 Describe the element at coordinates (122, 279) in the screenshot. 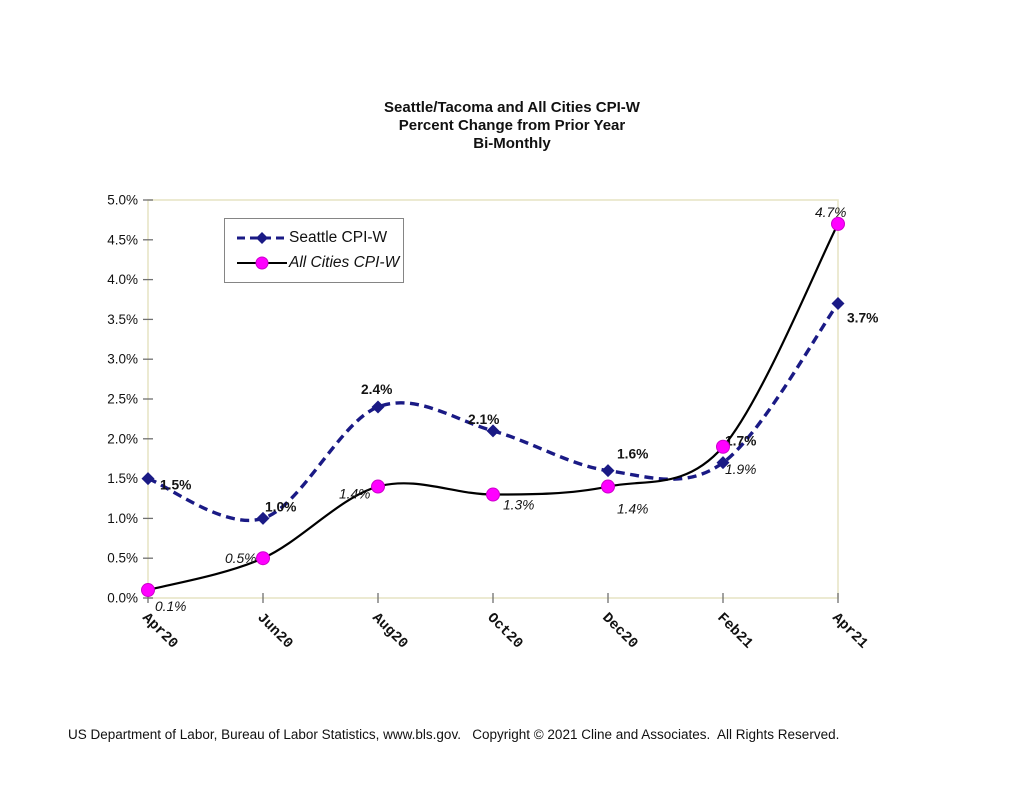

I see `y-axis-tick-label: 4.0%` at that location.